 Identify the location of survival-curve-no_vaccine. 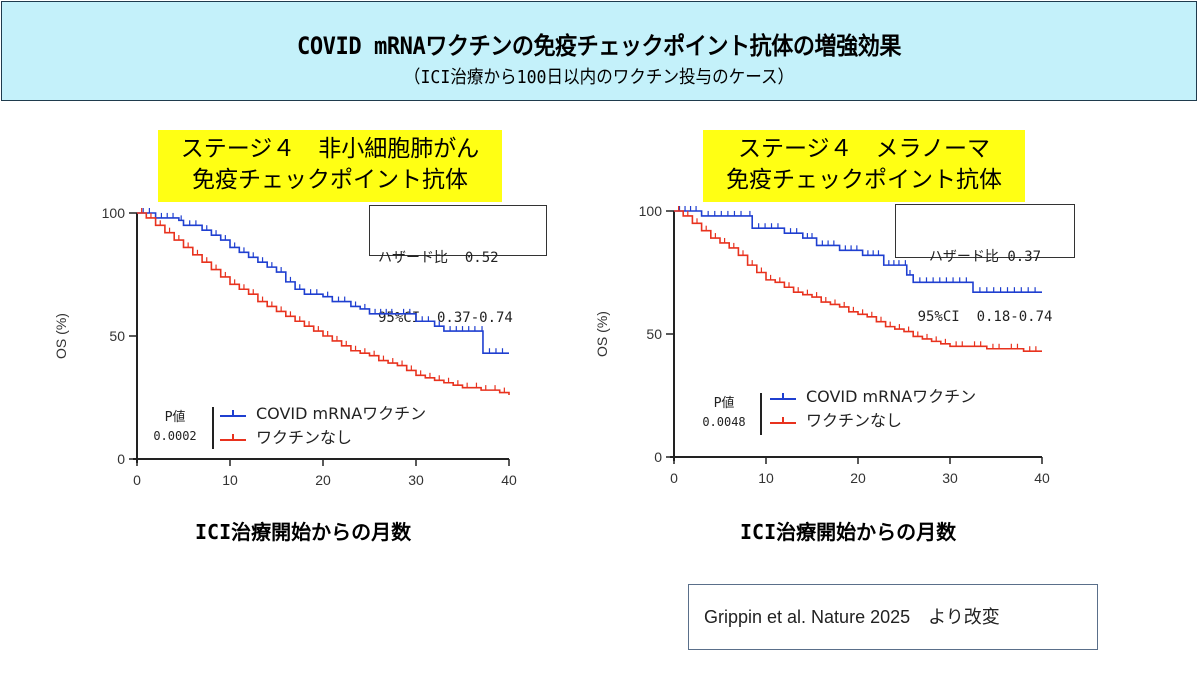
(323, 304).